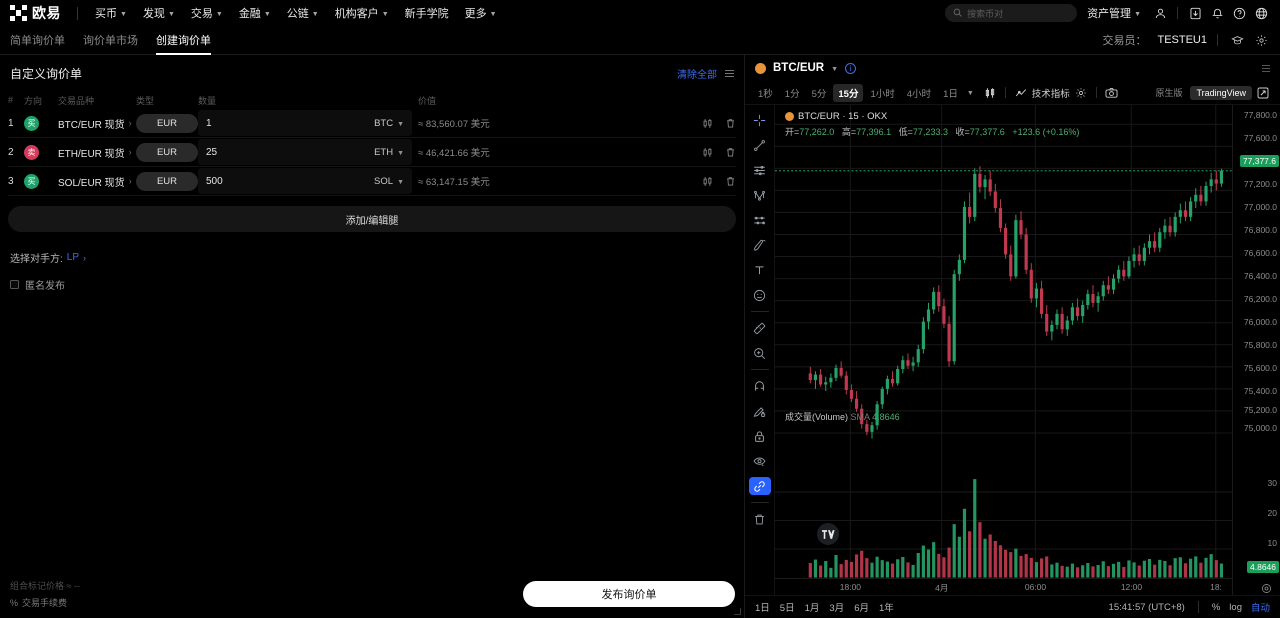 The height and width of the screenshot is (618, 1280). I want to click on search-input: 搜索币对, so click(1011, 13).